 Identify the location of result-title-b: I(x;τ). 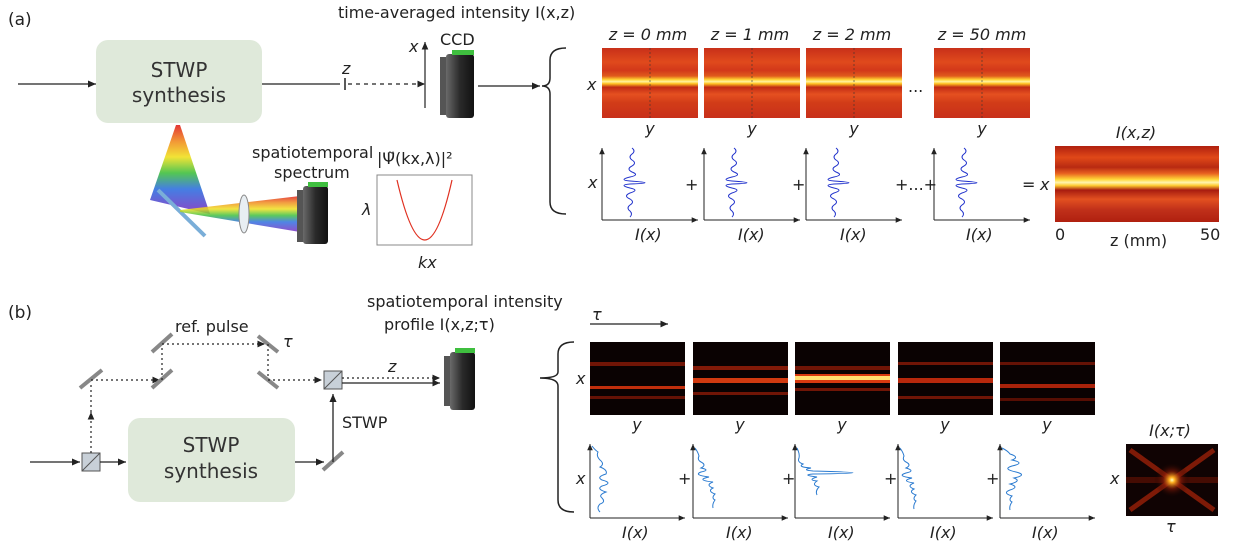
(1170, 430).